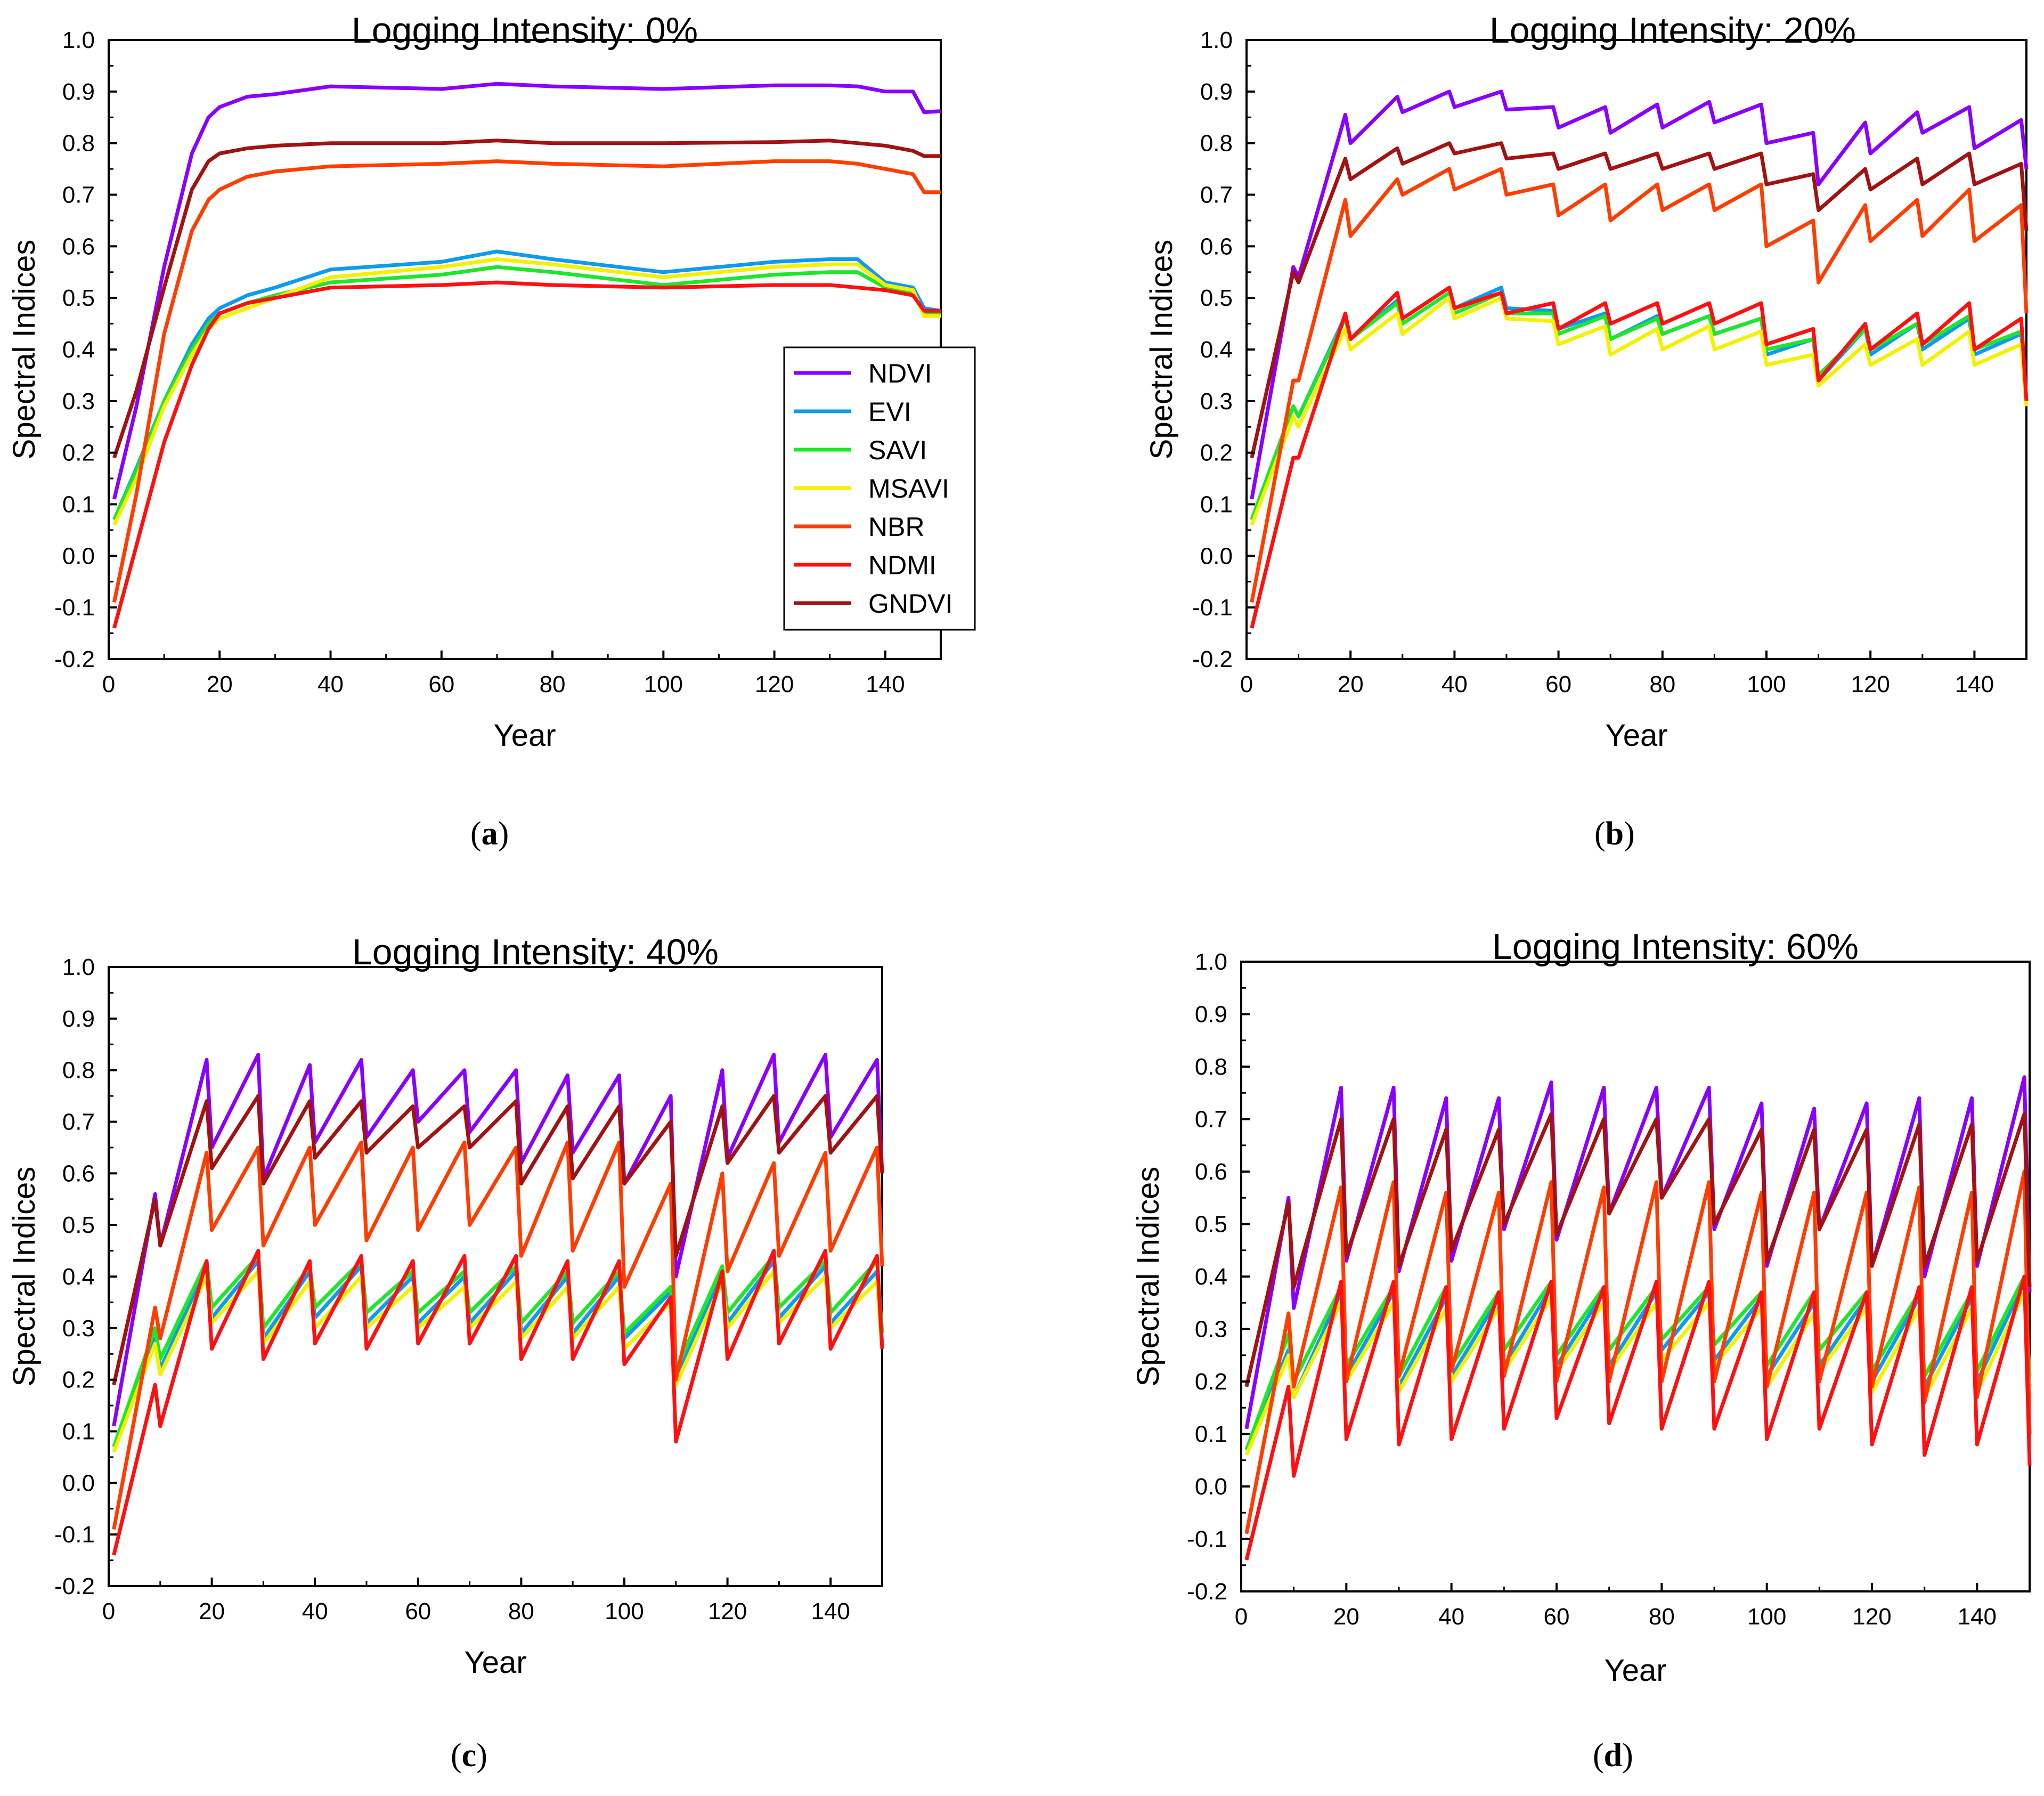 This screenshot has height=1796, width=2044. Describe the element at coordinates (78, 1277) in the screenshot. I see `panel-c-ytick-label: 0.4` at that location.